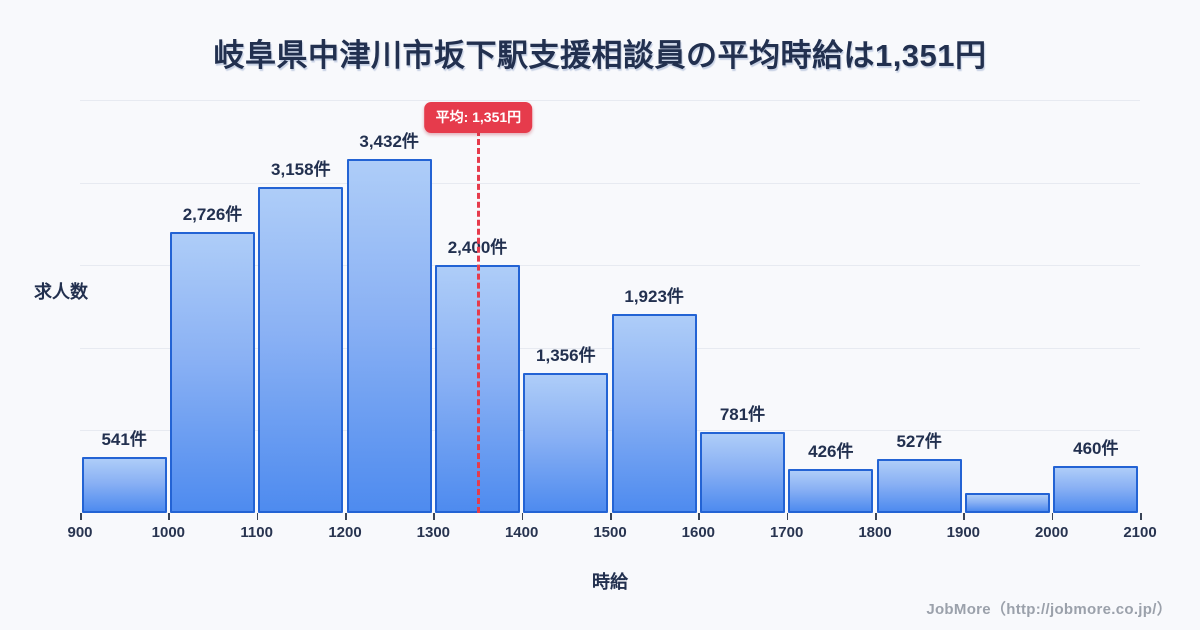  Describe the element at coordinates (478, 117) in the screenshot. I see `average-badge: 平均: 1,351円` at that location.